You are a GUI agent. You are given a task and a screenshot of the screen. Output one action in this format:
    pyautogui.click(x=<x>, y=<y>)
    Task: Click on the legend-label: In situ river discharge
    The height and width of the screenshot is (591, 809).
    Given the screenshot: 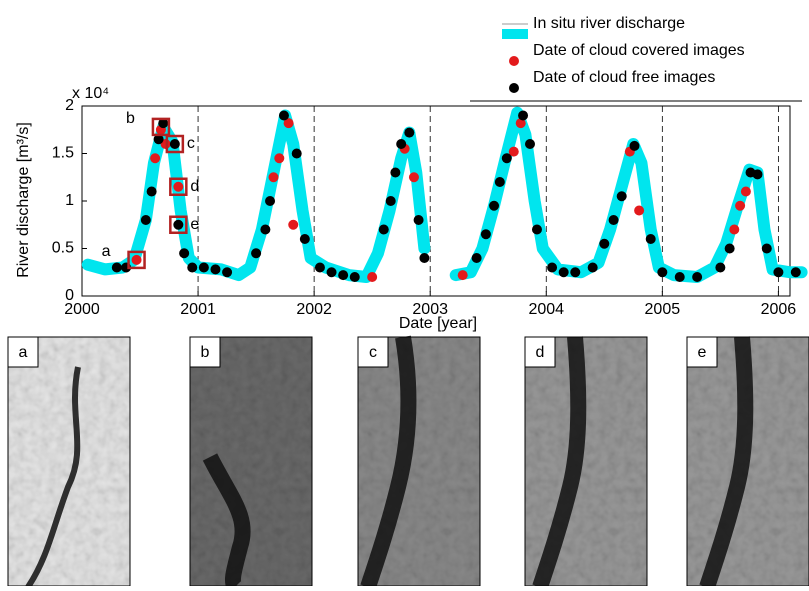 What is the action you would take?
    pyautogui.click(x=609, y=23)
    